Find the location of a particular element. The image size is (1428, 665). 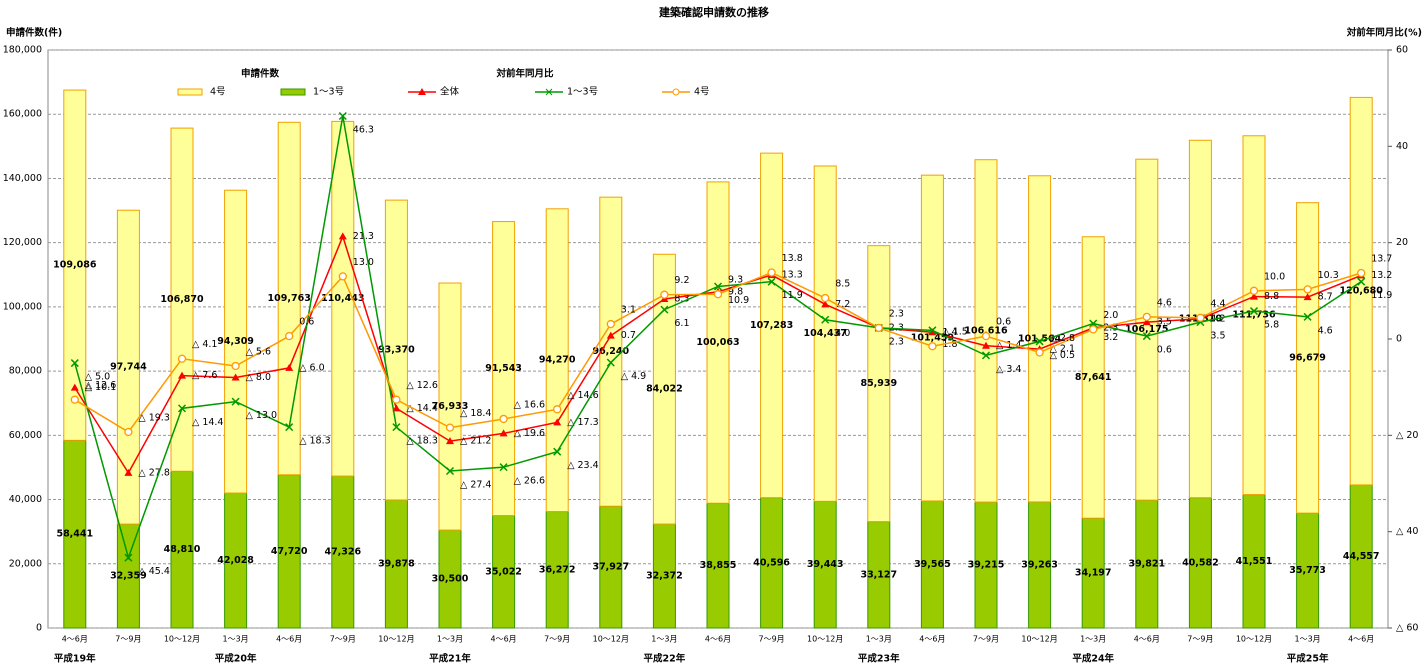

line-value-label: 2.3 is located at coordinates (896, 341).